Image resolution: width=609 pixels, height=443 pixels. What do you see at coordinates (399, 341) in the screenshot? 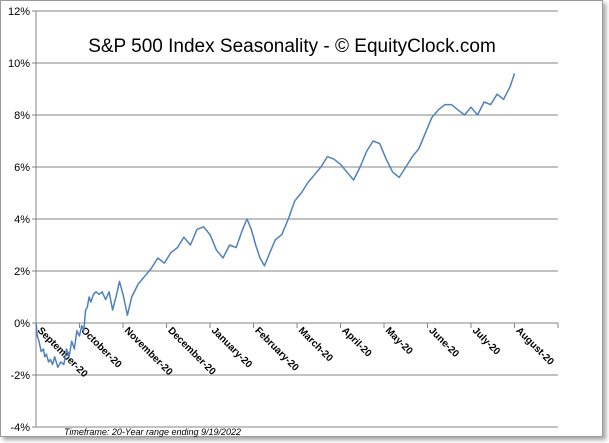
I see `x-tick-label: May-20` at bounding box center [399, 341].